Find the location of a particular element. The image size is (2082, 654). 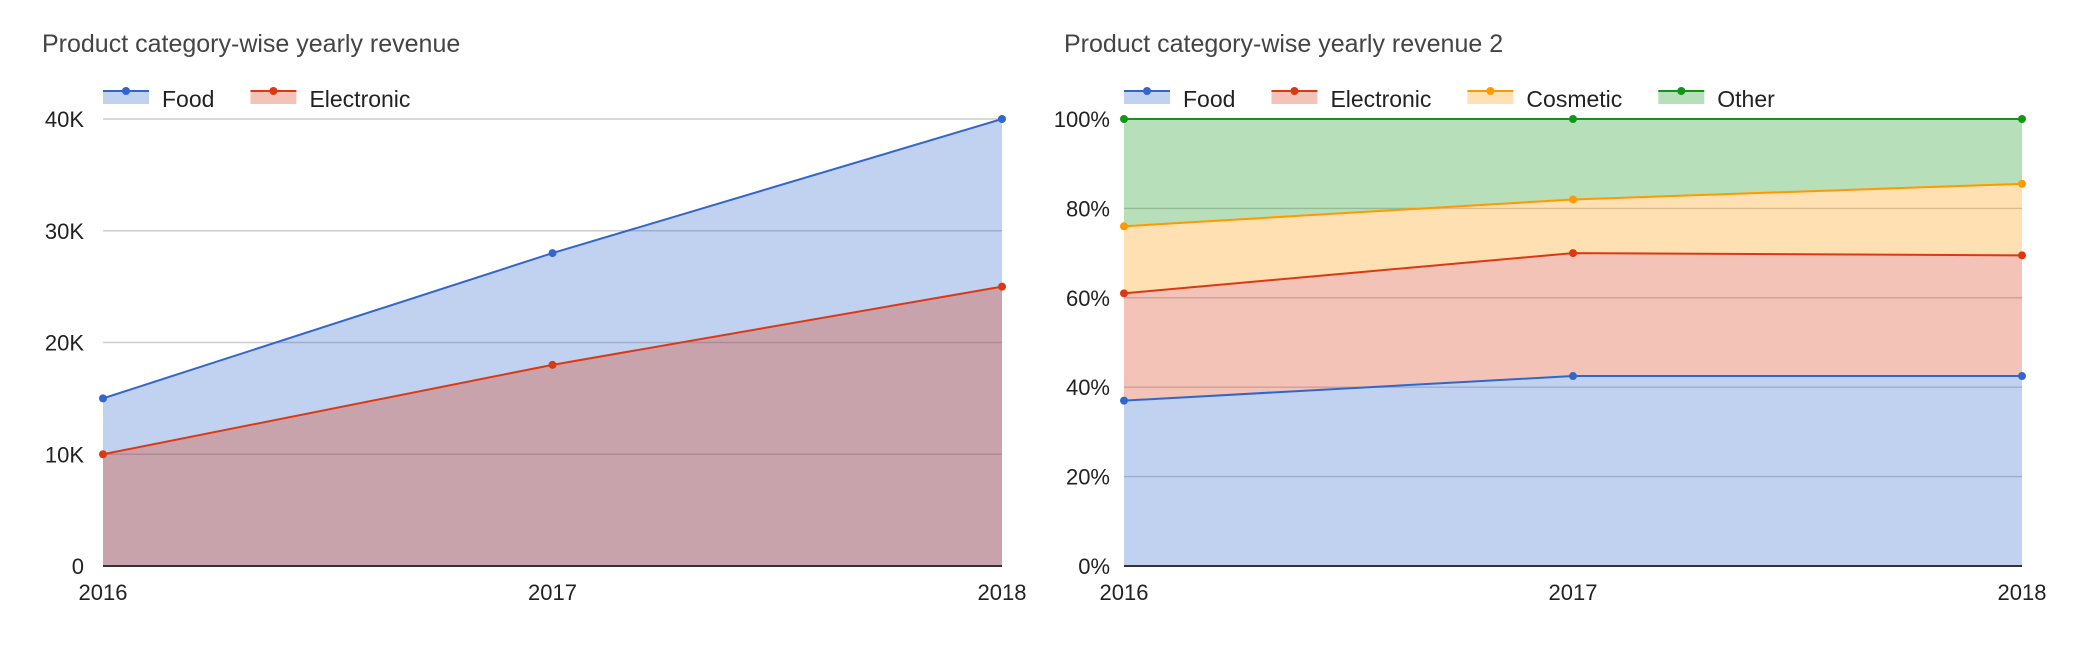

y-tick-label: 40K is located at coordinates (64, 119).